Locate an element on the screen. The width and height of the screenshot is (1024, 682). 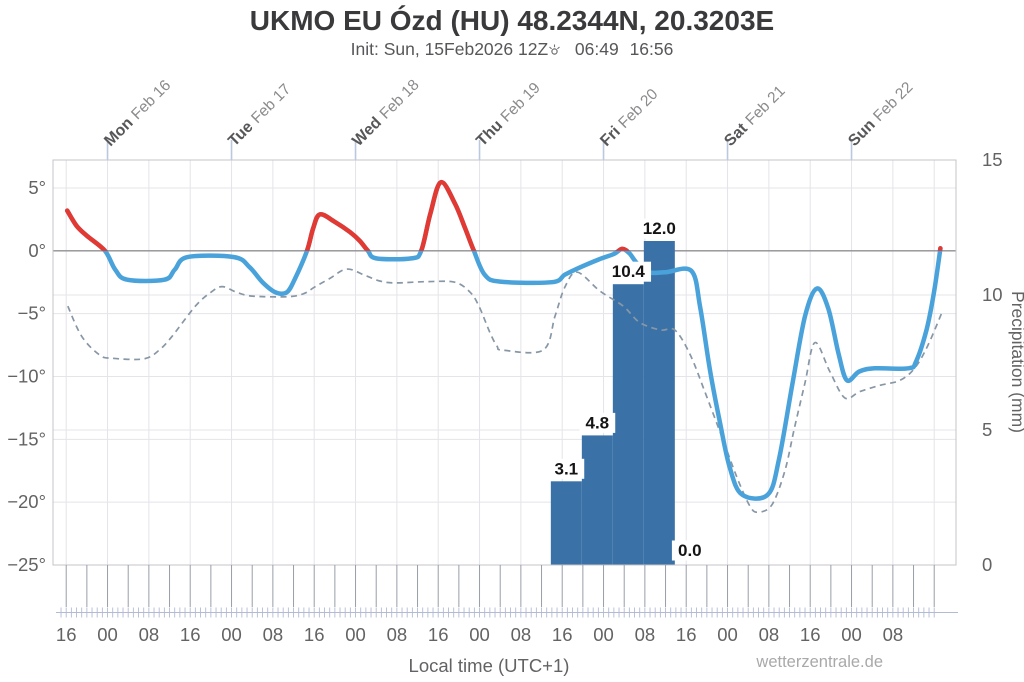
precip-value-label: 4.8 is located at coordinates (598, 422).